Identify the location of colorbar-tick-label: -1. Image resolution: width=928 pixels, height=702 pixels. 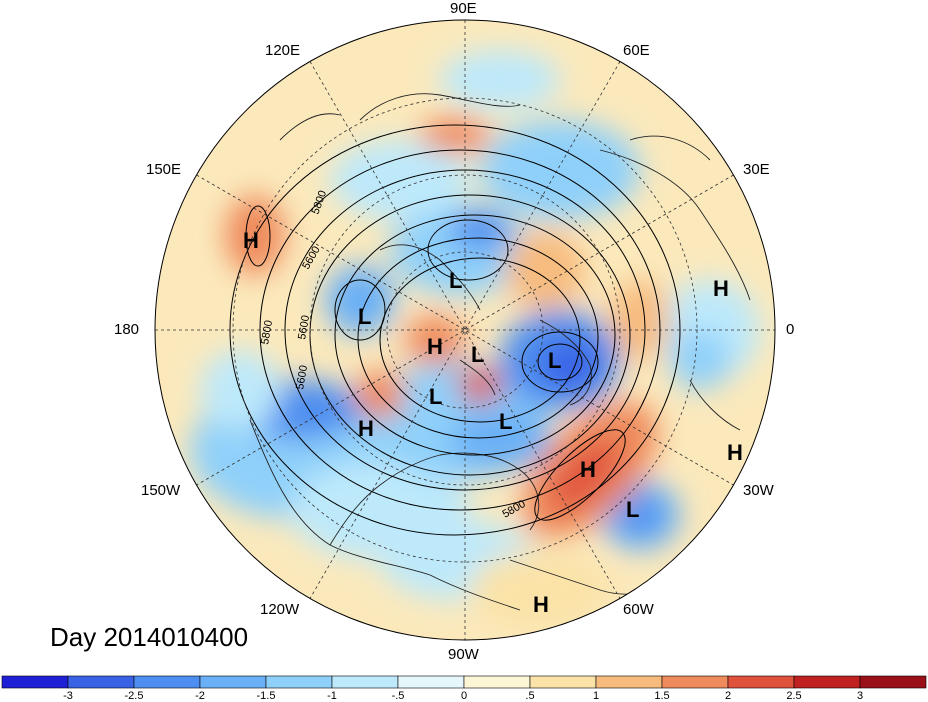
(332, 696).